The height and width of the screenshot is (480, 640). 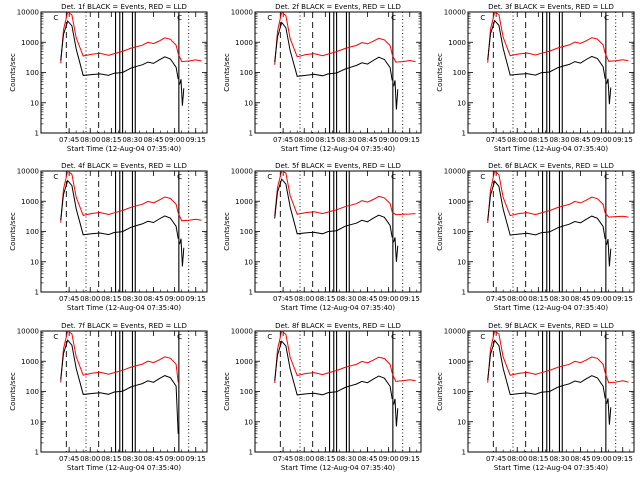 What do you see at coordinates (338, 326) in the screenshot?
I see `panel-title: Det. 8f BLACK = Events, RED = LLD` at bounding box center [338, 326].